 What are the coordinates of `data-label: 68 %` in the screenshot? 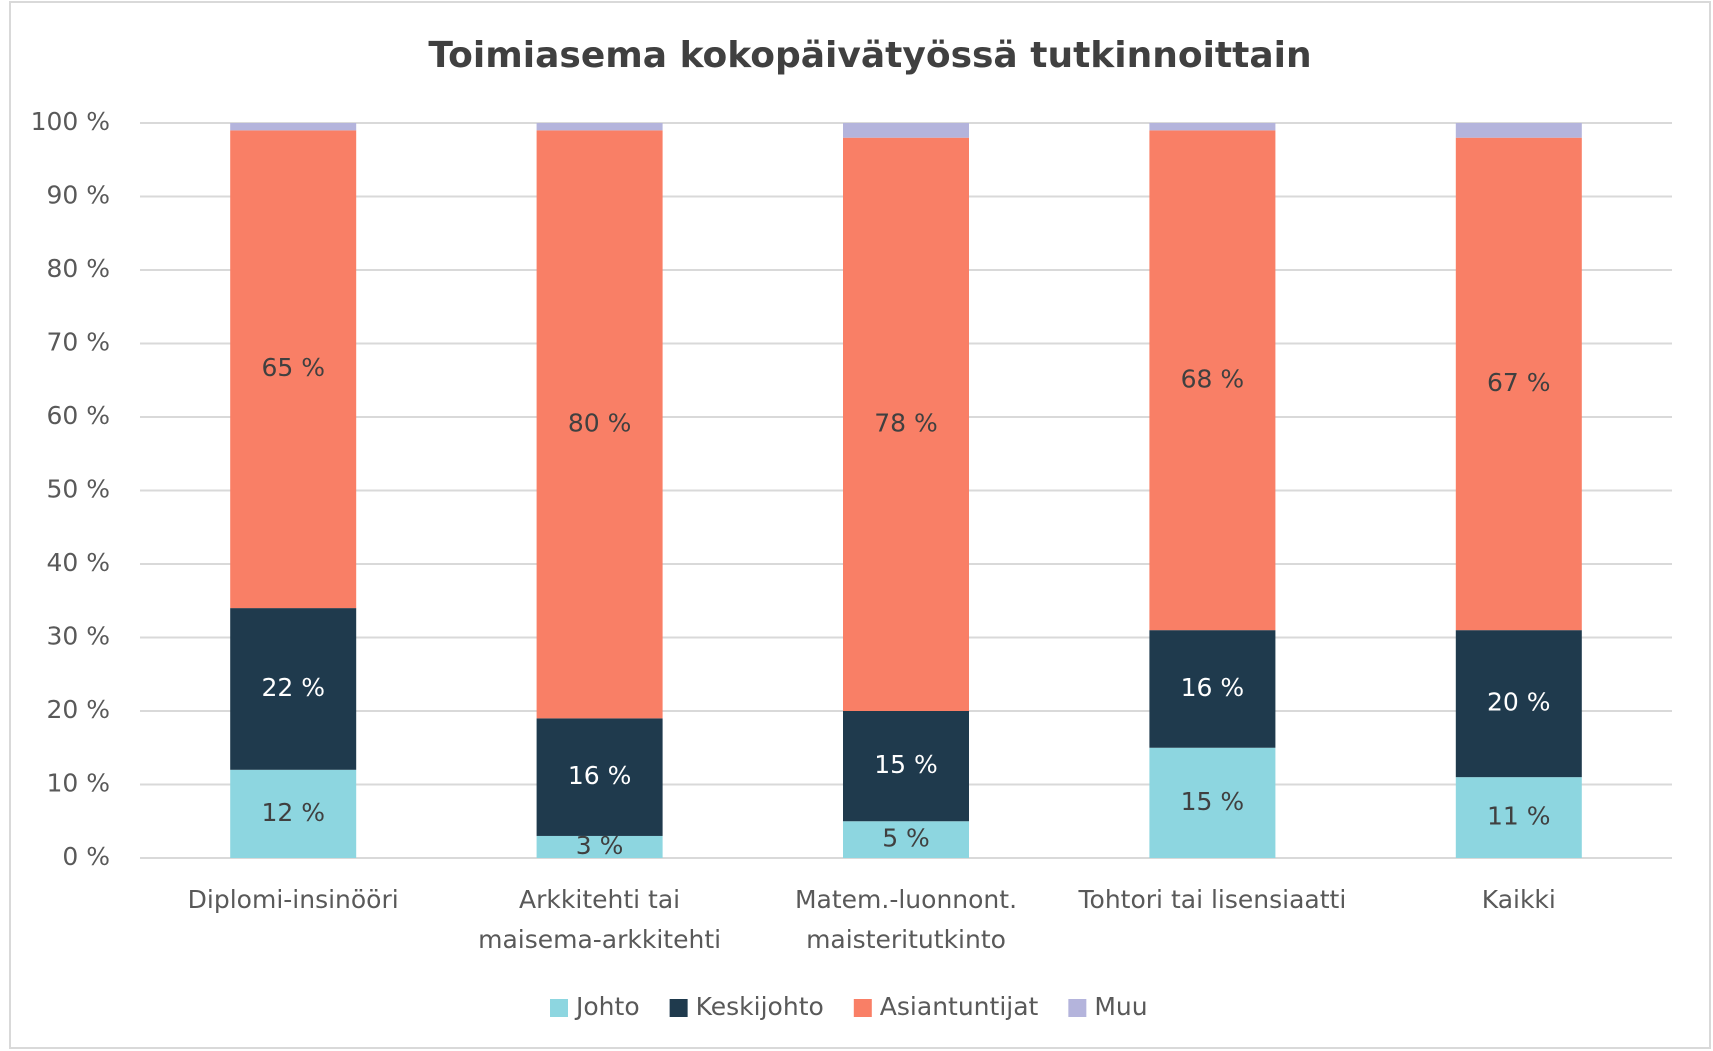 It's located at (1213, 378).